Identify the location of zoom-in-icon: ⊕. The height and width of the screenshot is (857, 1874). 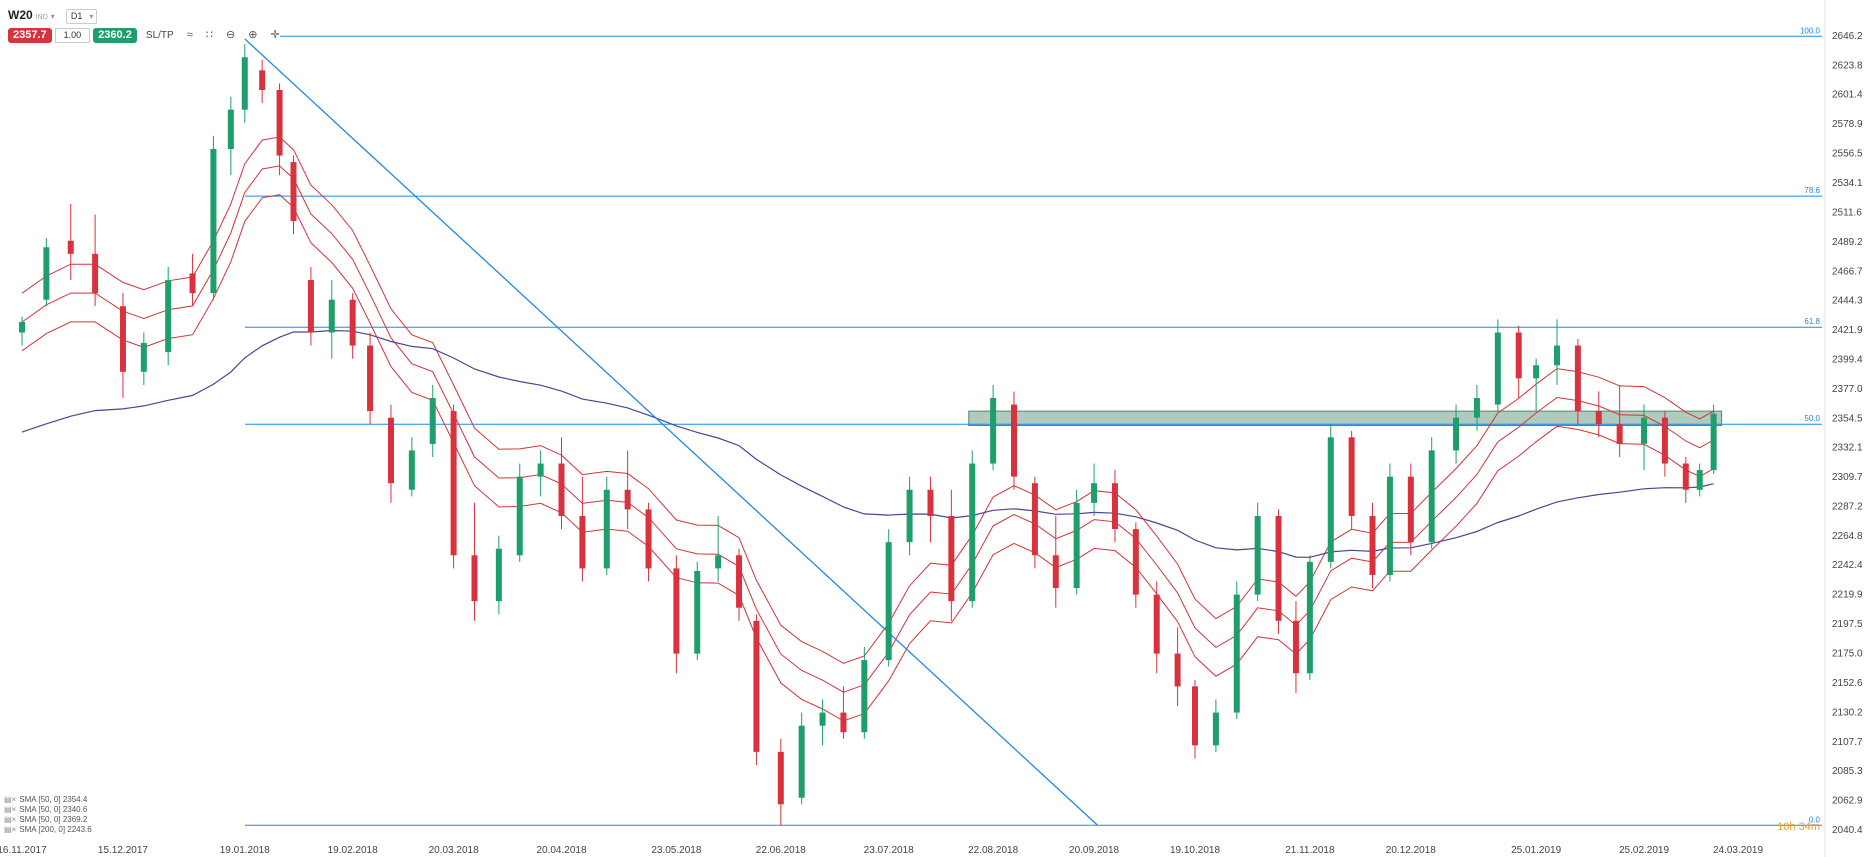
(253, 35).